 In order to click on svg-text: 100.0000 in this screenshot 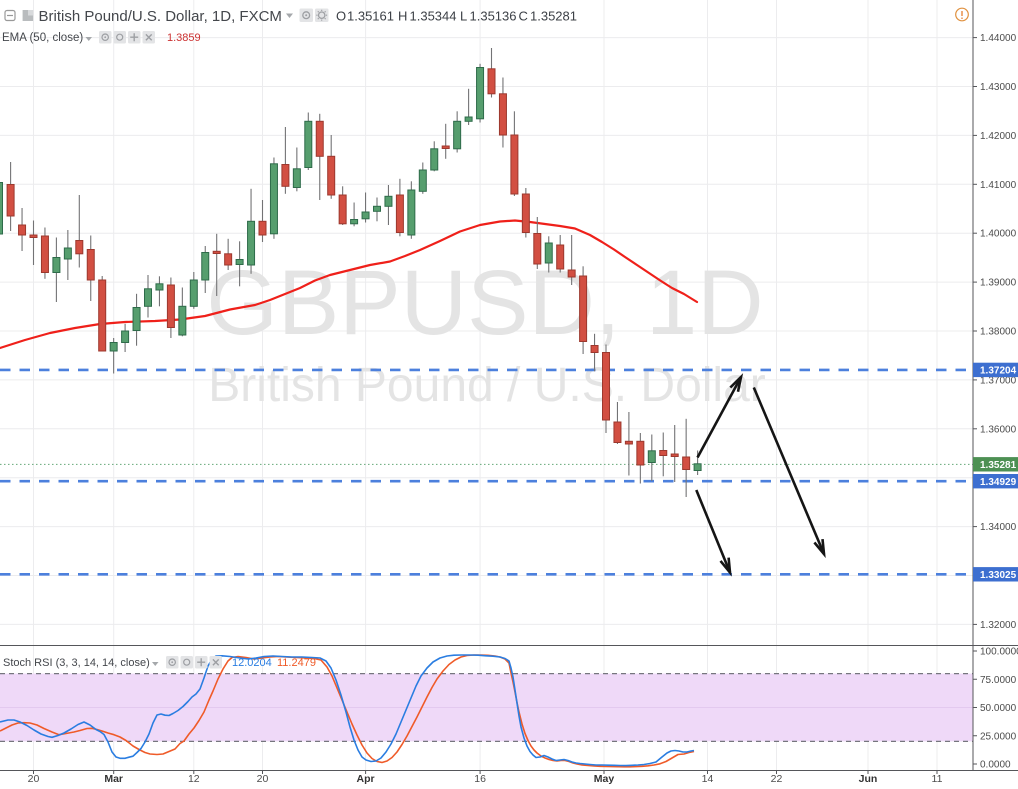, I will do `click(999, 652)`.